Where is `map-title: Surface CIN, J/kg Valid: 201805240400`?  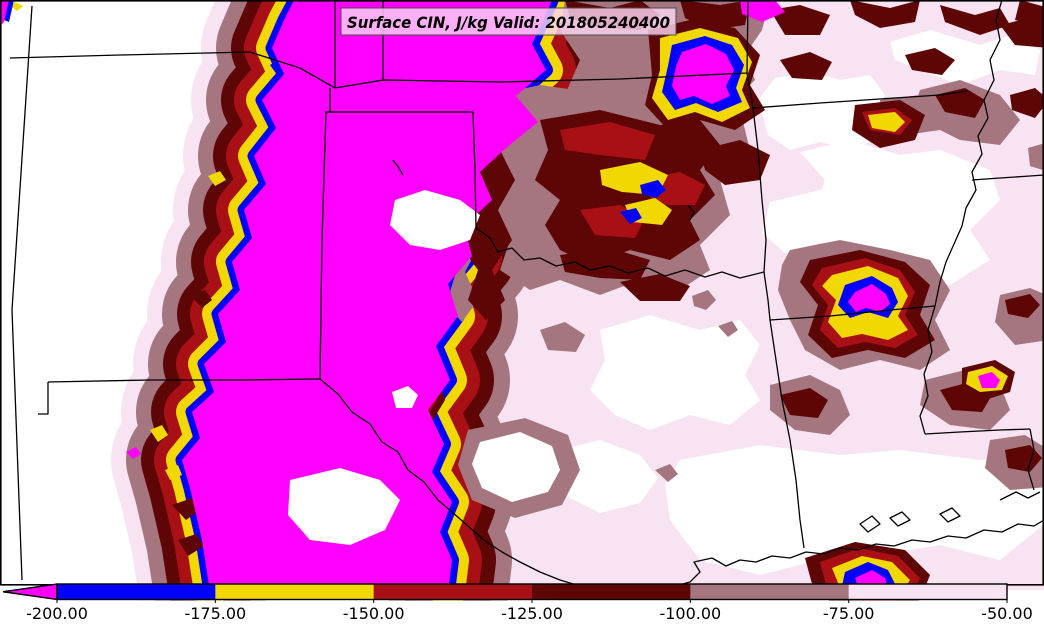 map-title: Surface CIN, J/kg Valid: 201805240400 is located at coordinates (508, 22).